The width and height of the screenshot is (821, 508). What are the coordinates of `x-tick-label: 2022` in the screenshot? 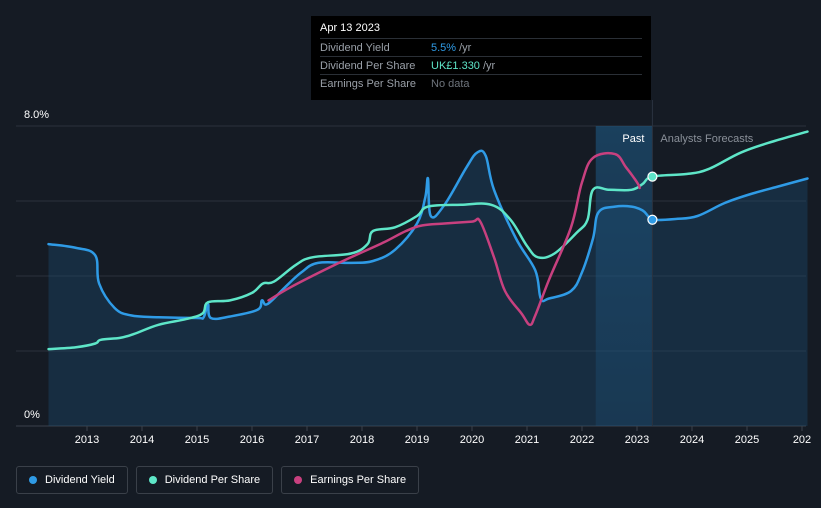 It's located at (582, 440).